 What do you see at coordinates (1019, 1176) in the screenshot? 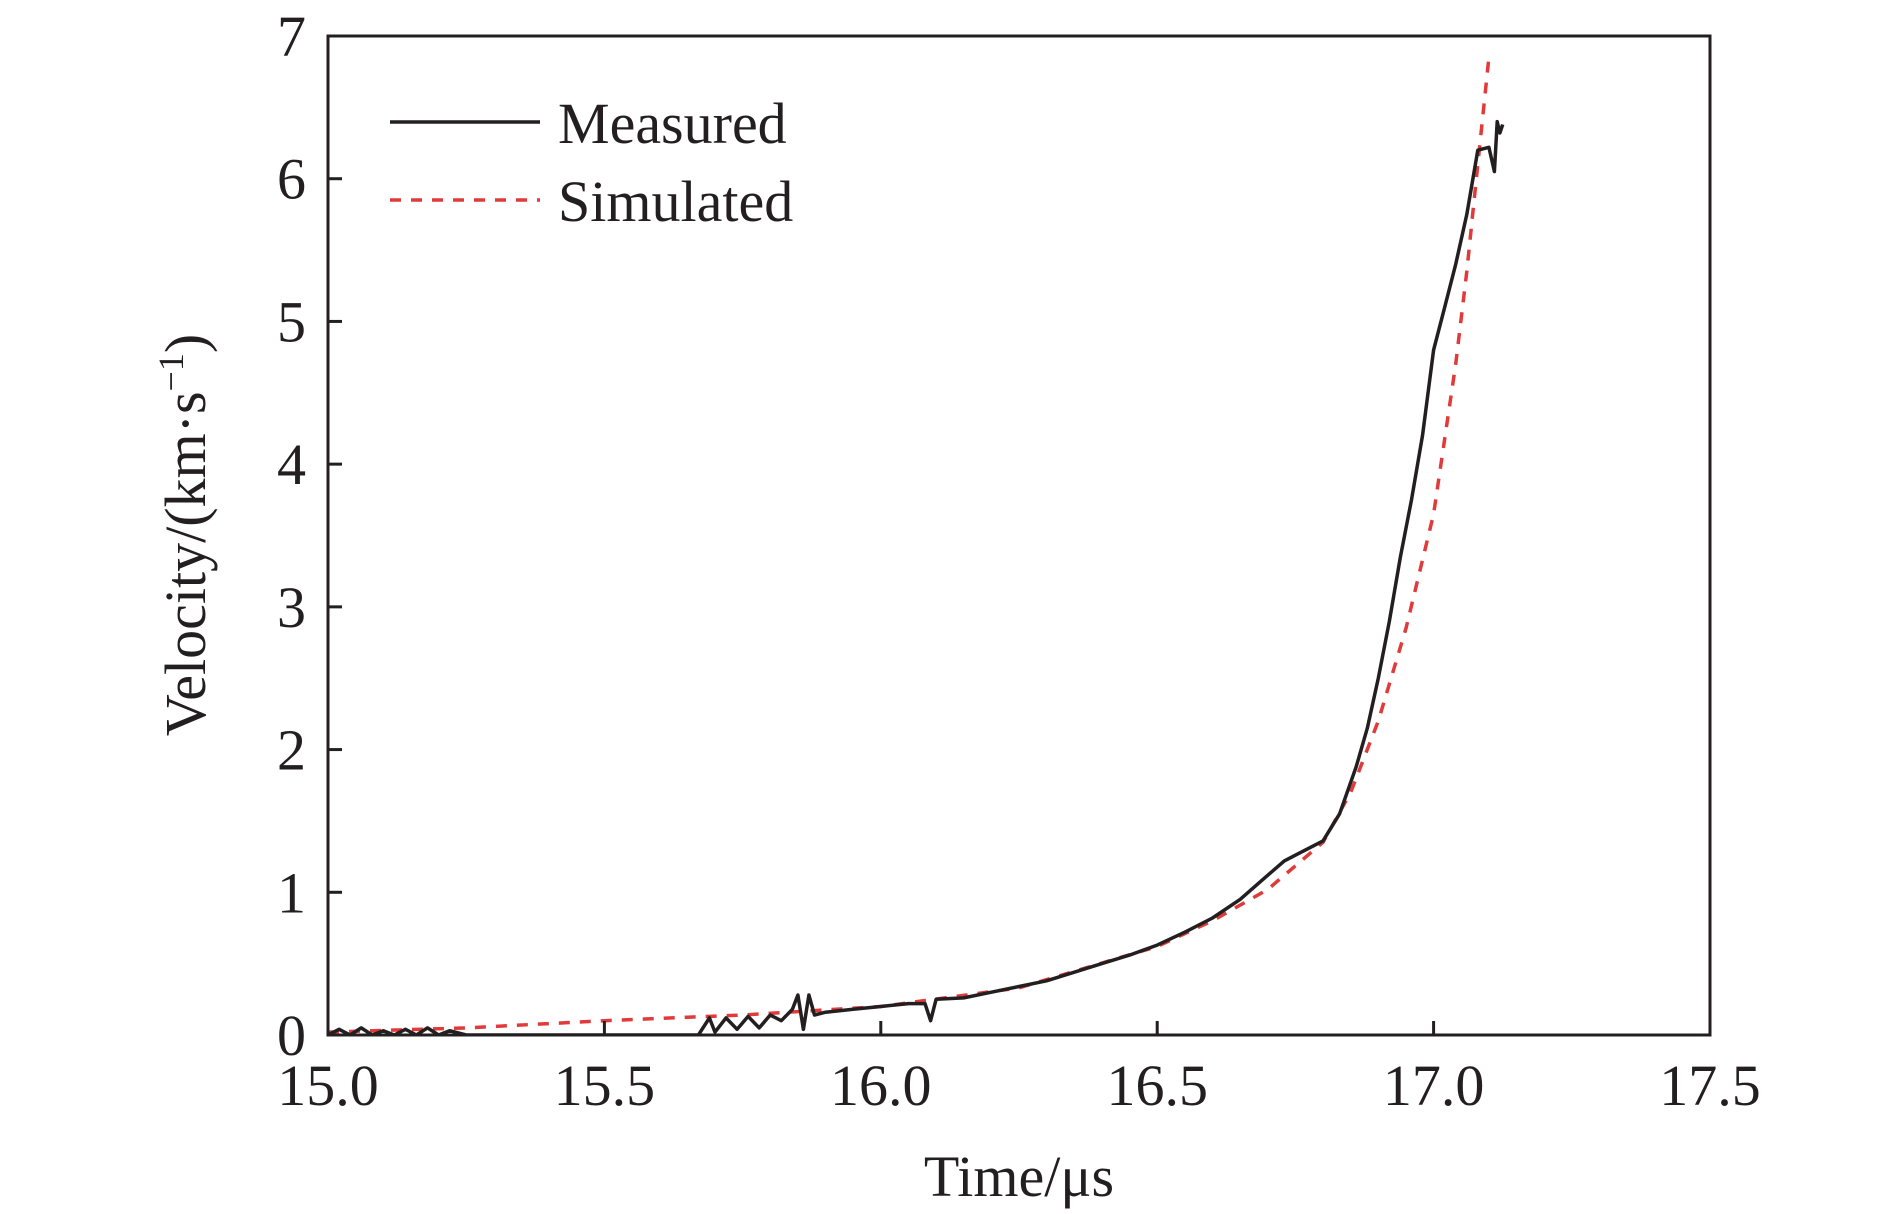
I see `x-axis-label: Time/μs` at bounding box center [1019, 1176].